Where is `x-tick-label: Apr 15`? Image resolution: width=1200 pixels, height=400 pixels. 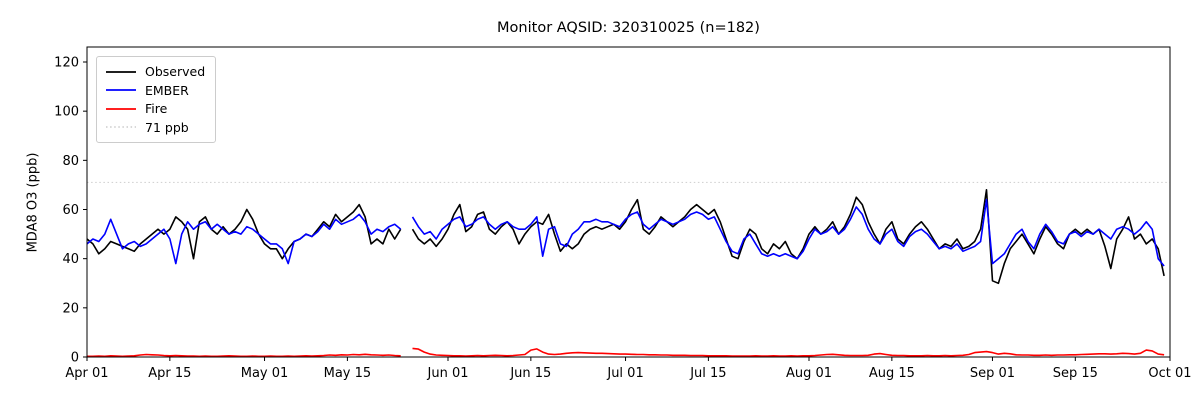 x-tick-label: Apr 15 is located at coordinates (169, 373).